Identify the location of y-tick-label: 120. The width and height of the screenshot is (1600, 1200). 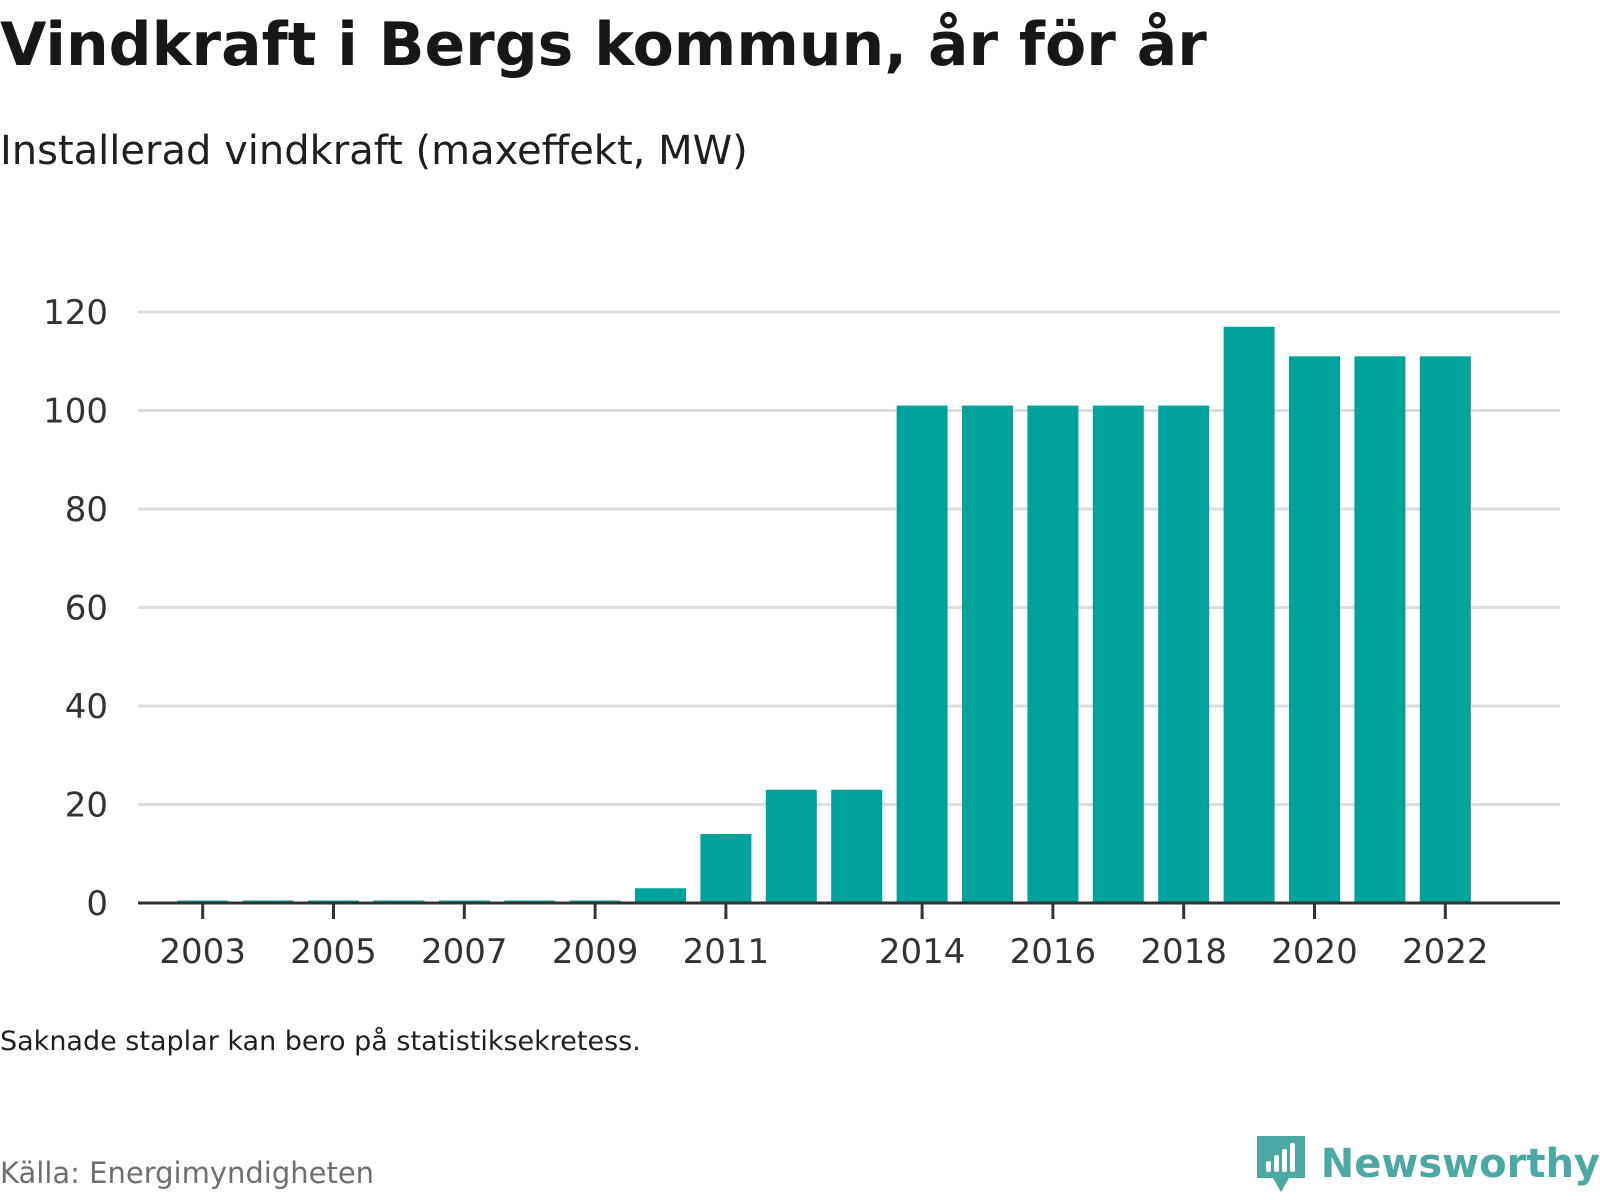
(75, 313).